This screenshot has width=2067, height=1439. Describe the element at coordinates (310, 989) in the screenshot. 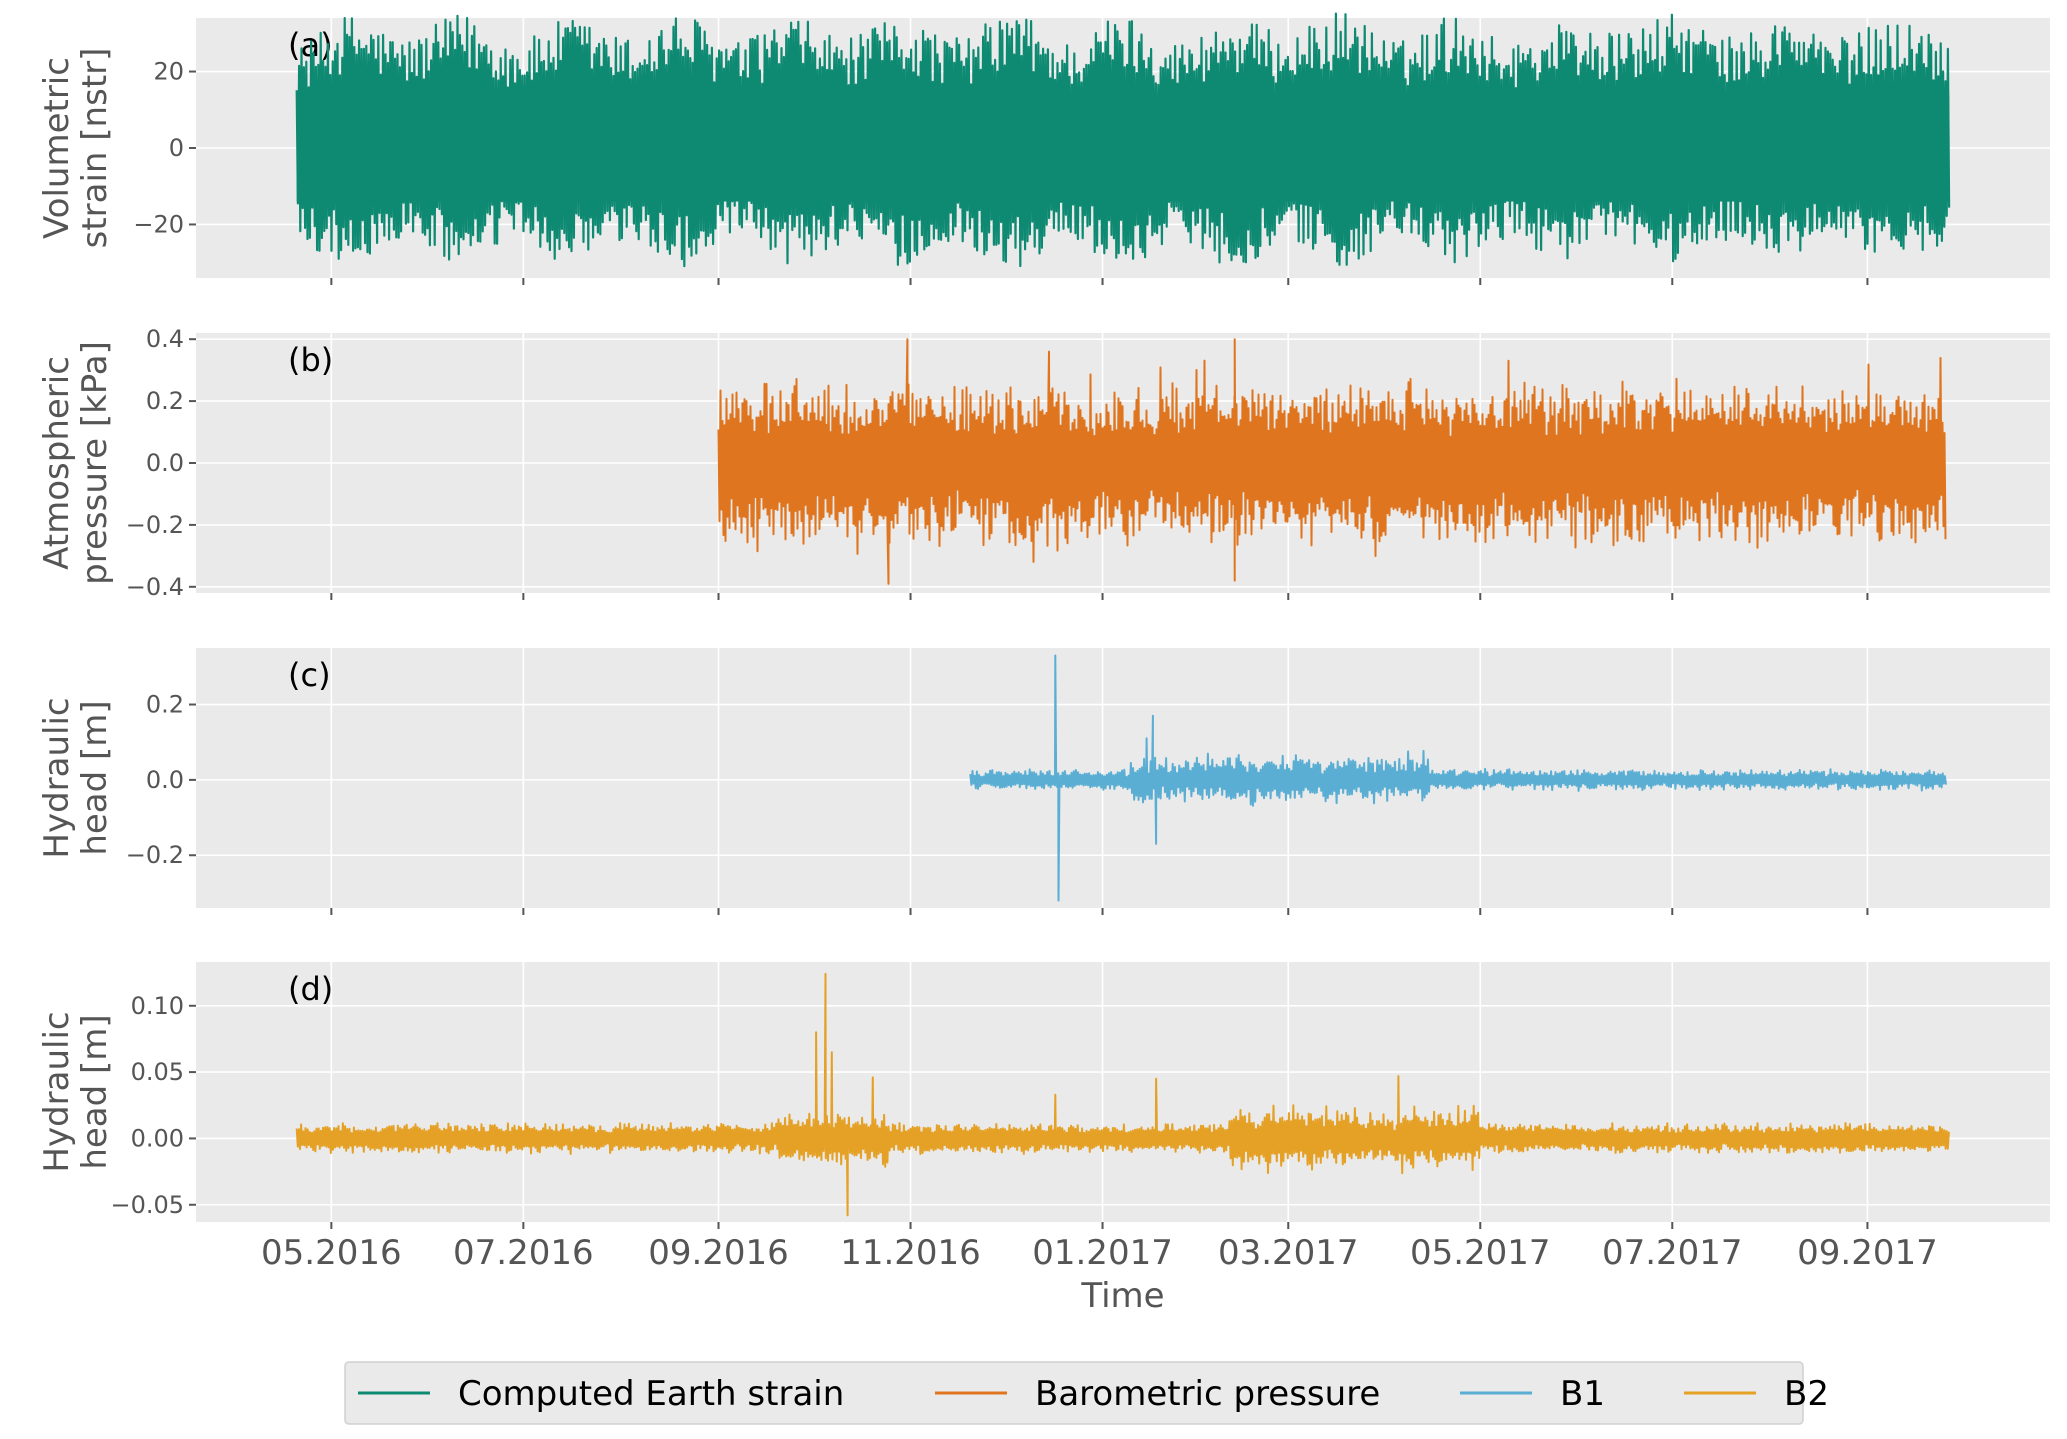

I see `panel-label: (d)` at that location.